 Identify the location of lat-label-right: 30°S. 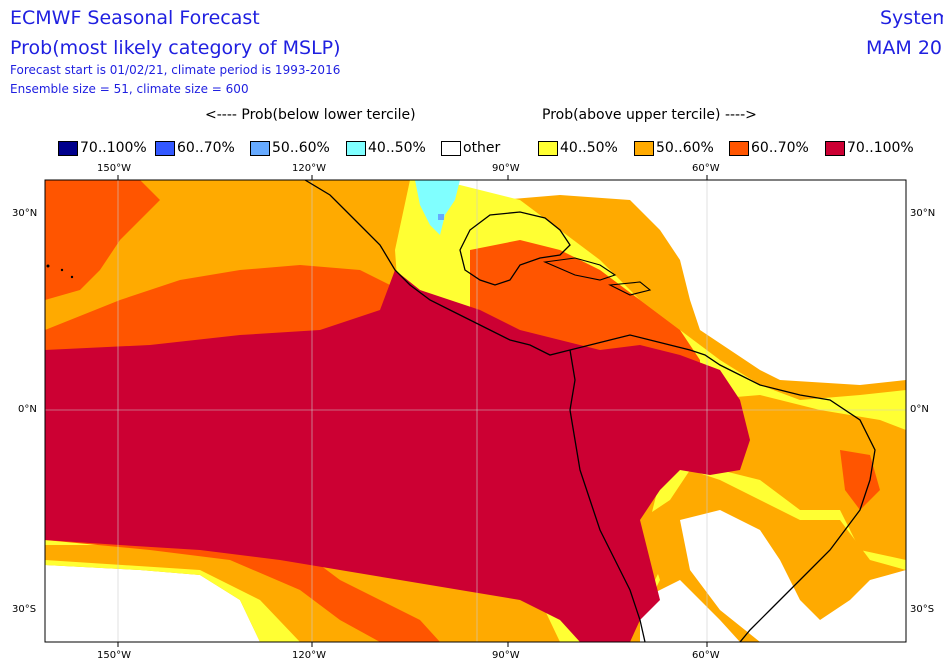
(922, 609).